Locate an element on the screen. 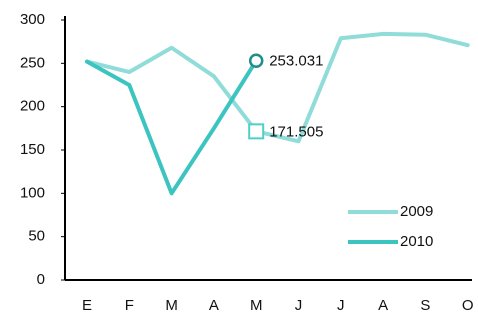  y-tick-label: 200 is located at coordinates (32, 106).